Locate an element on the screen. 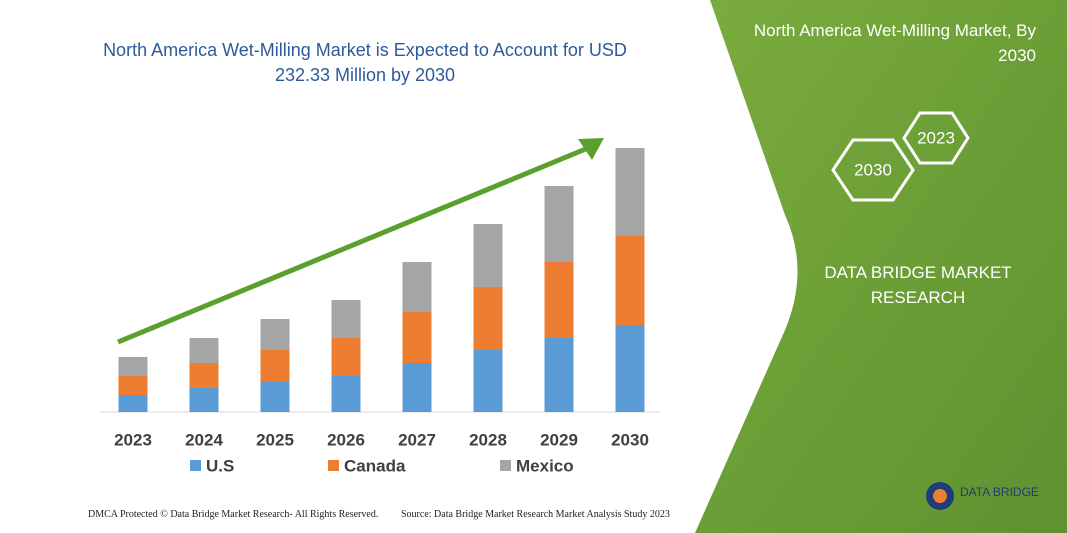 This screenshot has width=1067, height=533. arrow-head is located at coordinates (591, 149).